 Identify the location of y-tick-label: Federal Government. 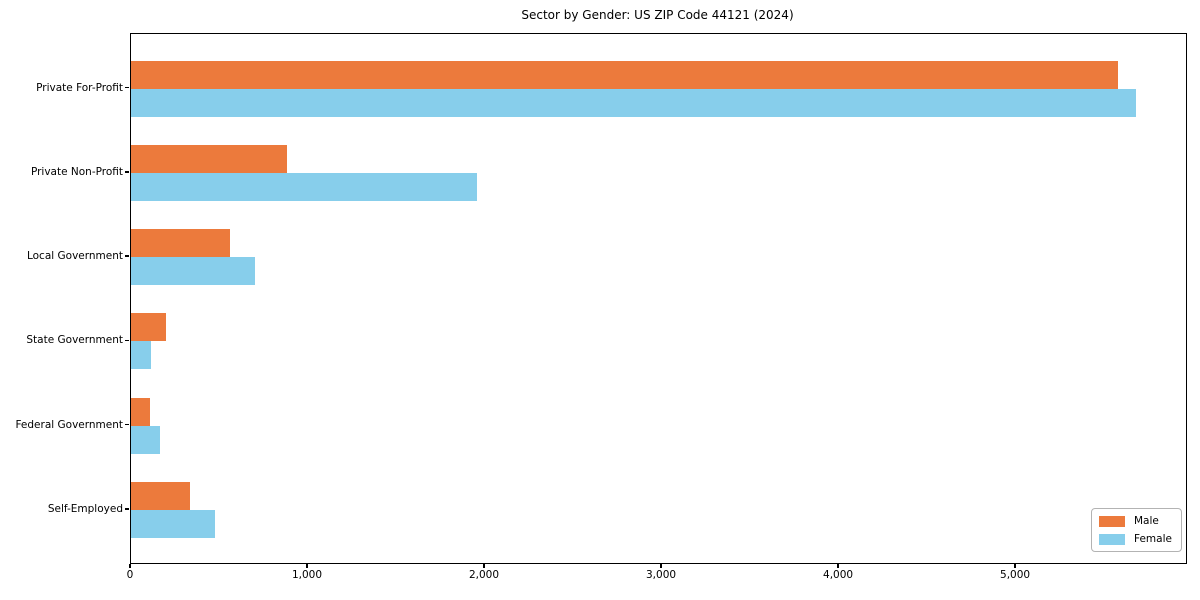
(69, 424).